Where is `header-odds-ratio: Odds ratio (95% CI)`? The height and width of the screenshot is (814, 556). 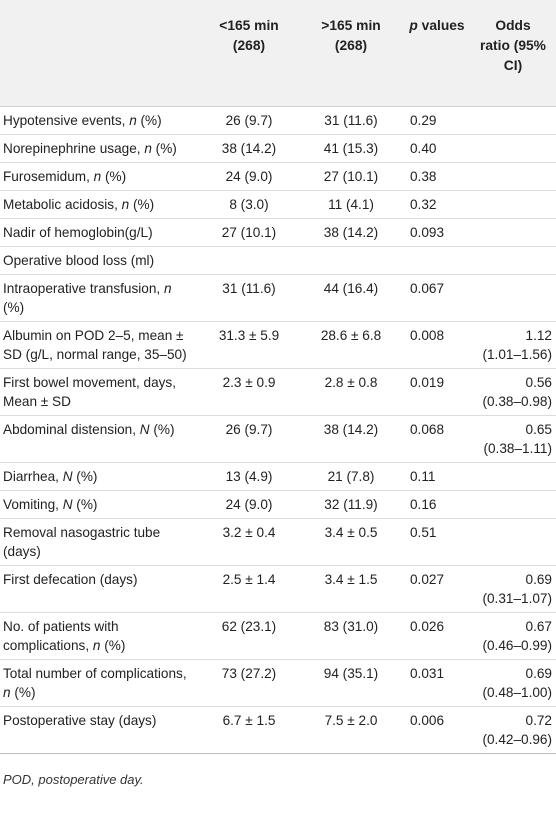
header-odds-ratio: Odds ratio (95% CI) is located at coordinates (515, 53).